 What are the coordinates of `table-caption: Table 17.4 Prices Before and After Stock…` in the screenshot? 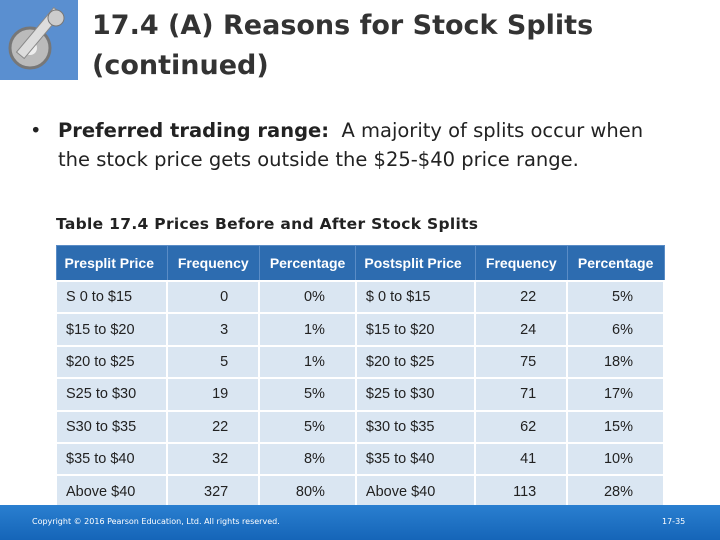 It's located at (267, 224).